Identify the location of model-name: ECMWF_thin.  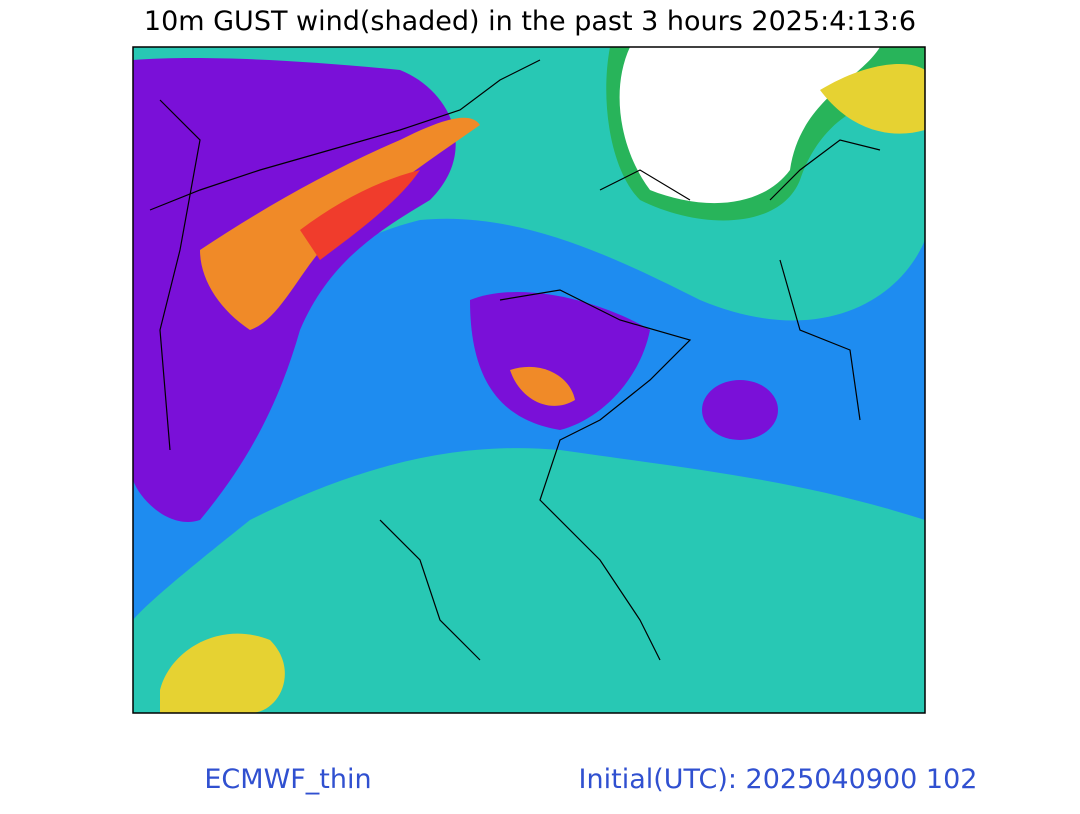
(287, 779).